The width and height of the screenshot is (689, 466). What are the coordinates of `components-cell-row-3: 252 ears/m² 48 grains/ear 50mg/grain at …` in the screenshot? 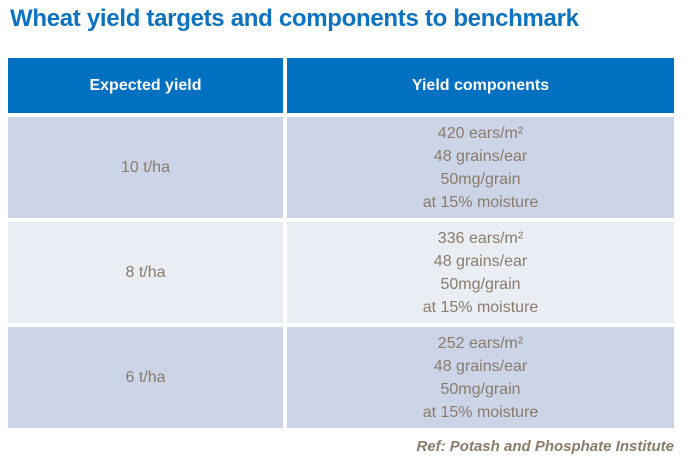 It's located at (480, 377).